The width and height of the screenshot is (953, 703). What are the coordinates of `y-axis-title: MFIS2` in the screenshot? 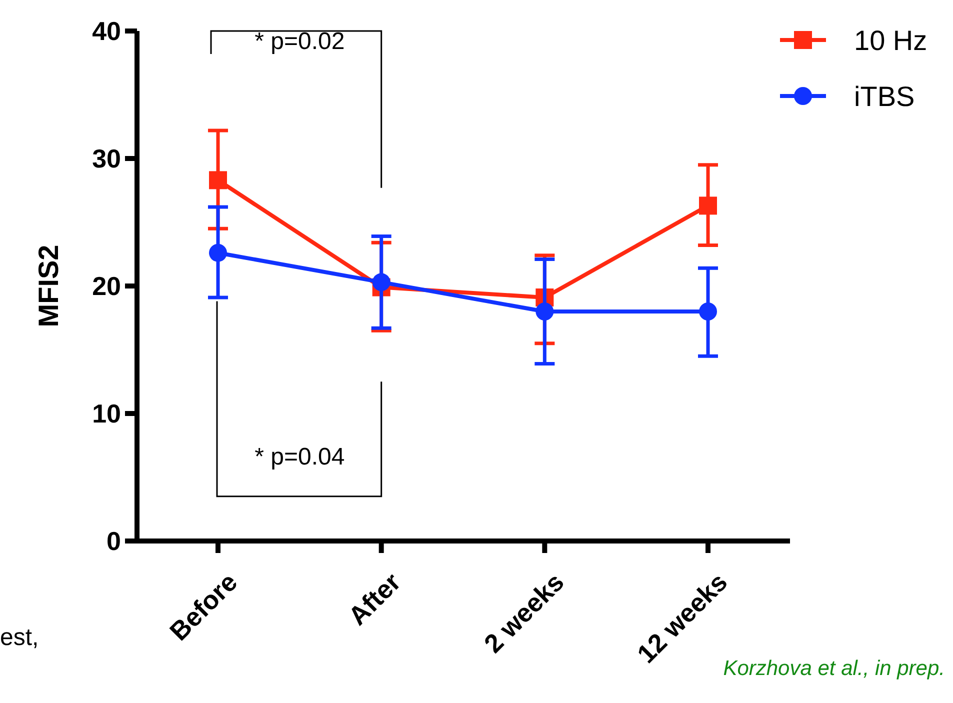 It's located at (48, 286).